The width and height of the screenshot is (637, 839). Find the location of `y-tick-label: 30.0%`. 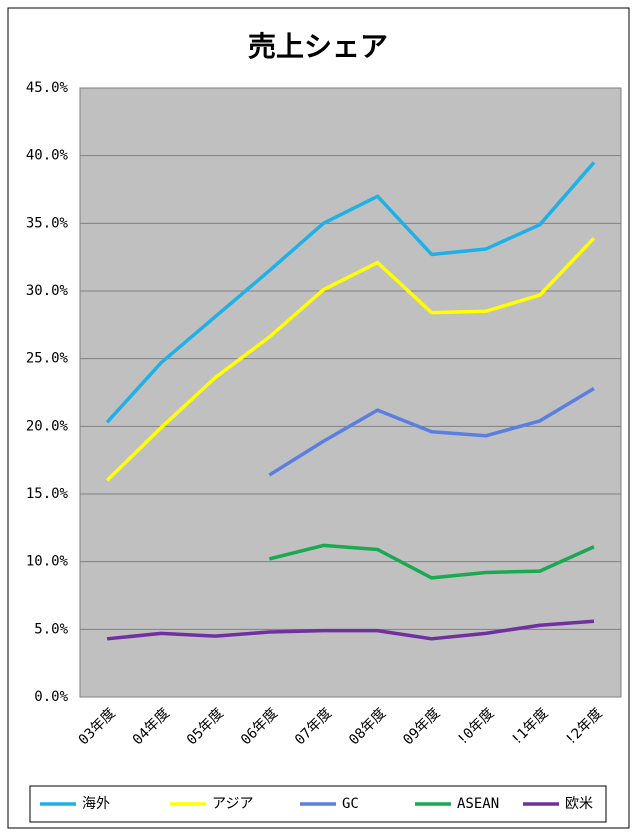

y-tick-label: 30.0% is located at coordinates (47, 291).